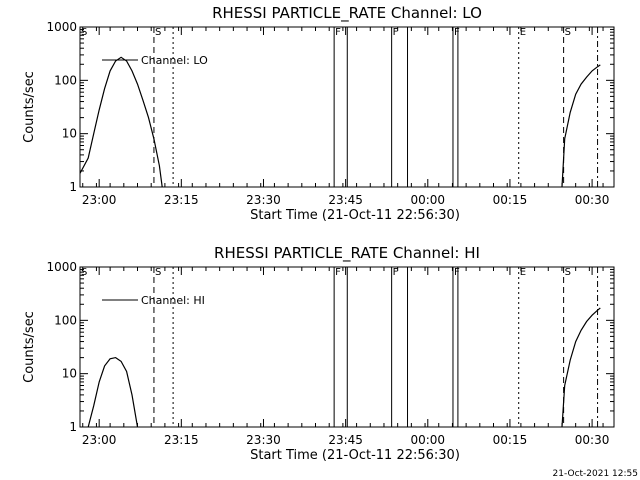 The image size is (640, 480). Describe the element at coordinates (73, 427) in the screenshot. I see `y-tick-label-1: 1` at that location.